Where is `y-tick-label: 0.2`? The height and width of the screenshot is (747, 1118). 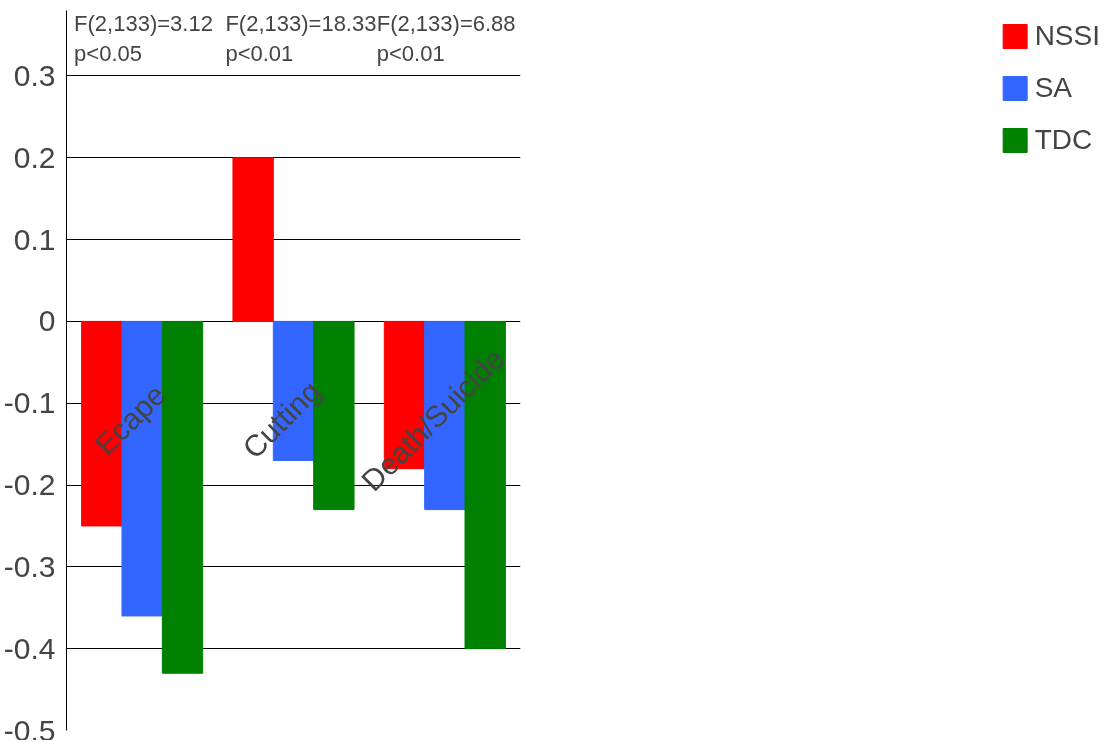 y-tick-label: 0.2 is located at coordinates (34, 157).